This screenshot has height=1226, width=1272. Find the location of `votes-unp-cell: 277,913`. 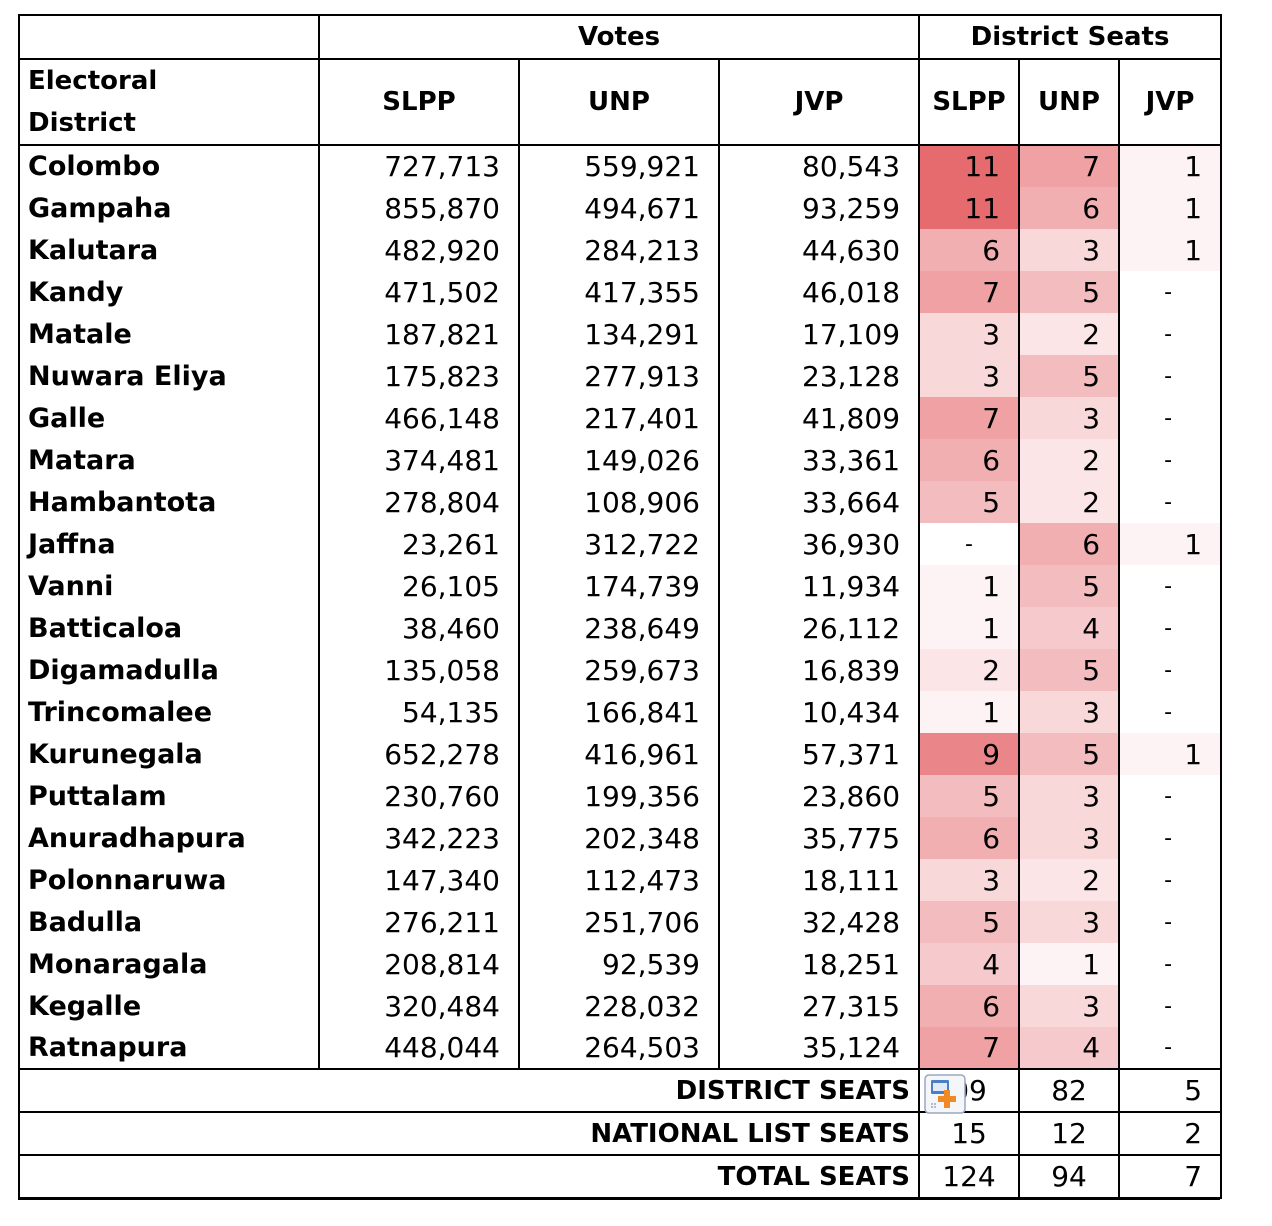

votes-unp-cell: 277,913 is located at coordinates (619, 376).